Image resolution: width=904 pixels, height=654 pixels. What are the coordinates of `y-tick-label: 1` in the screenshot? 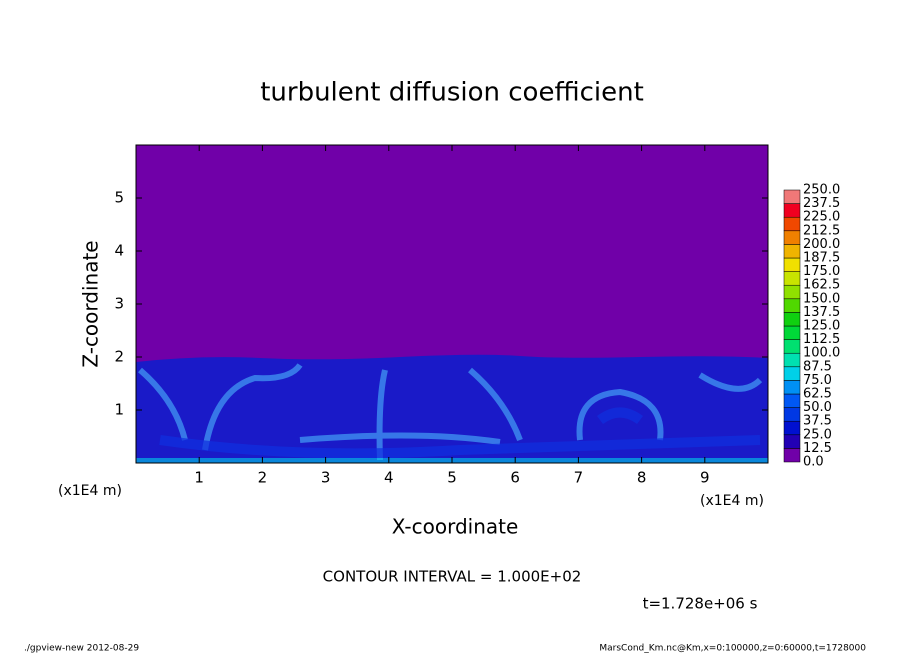 It's located at (119, 410).